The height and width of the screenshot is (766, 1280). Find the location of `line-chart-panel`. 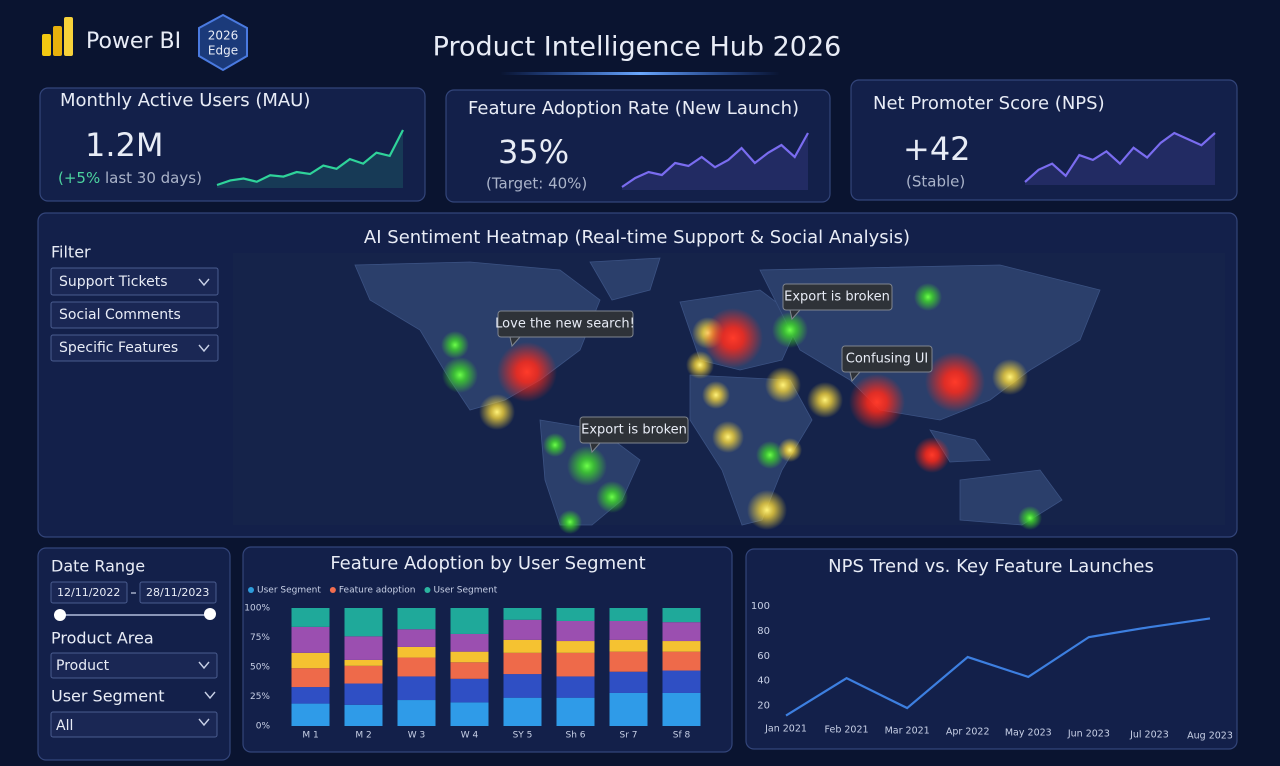

line-chart-panel is located at coordinates (991, 649).